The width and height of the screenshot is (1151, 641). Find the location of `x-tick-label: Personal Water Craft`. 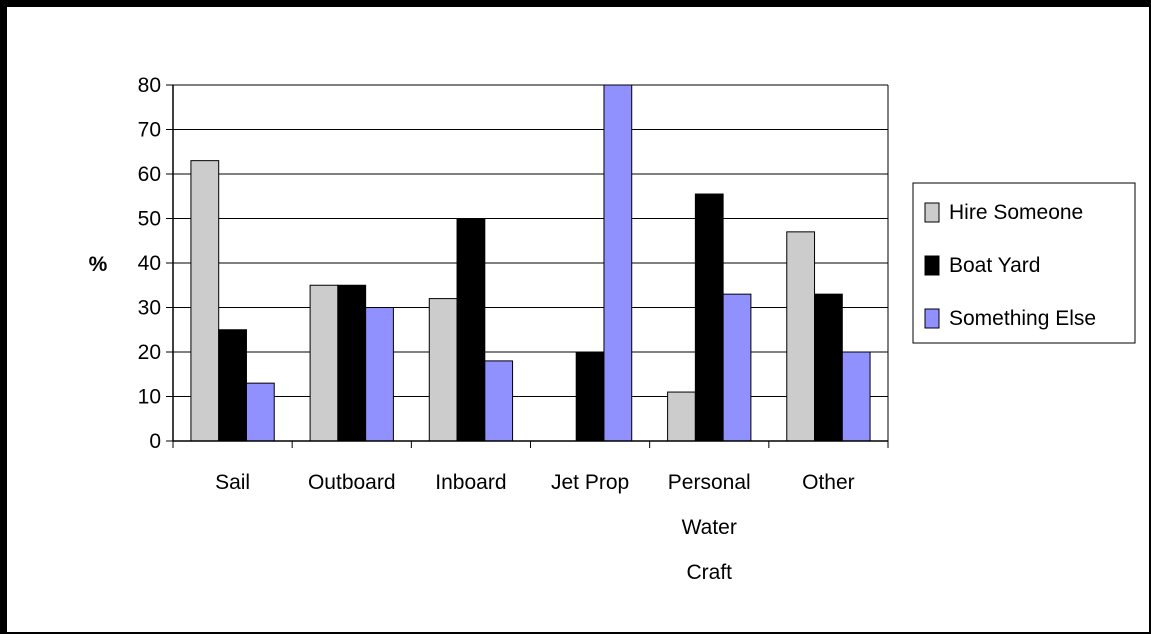

x-tick-label: Personal Water Craft is located at coordinates (709, 527).